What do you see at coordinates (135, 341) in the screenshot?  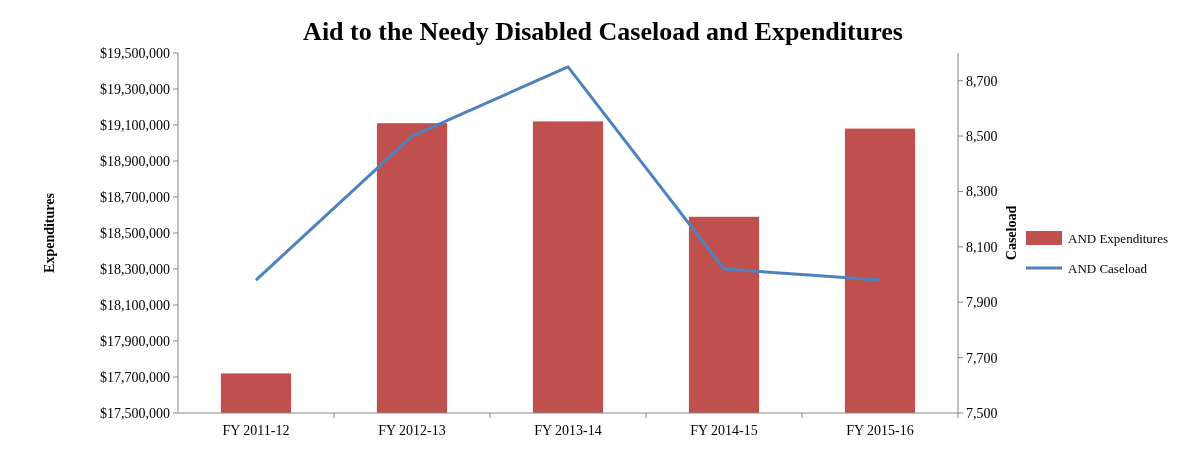 I see `y-tick-label: $17,900,000` at bounding box center [135, 341].